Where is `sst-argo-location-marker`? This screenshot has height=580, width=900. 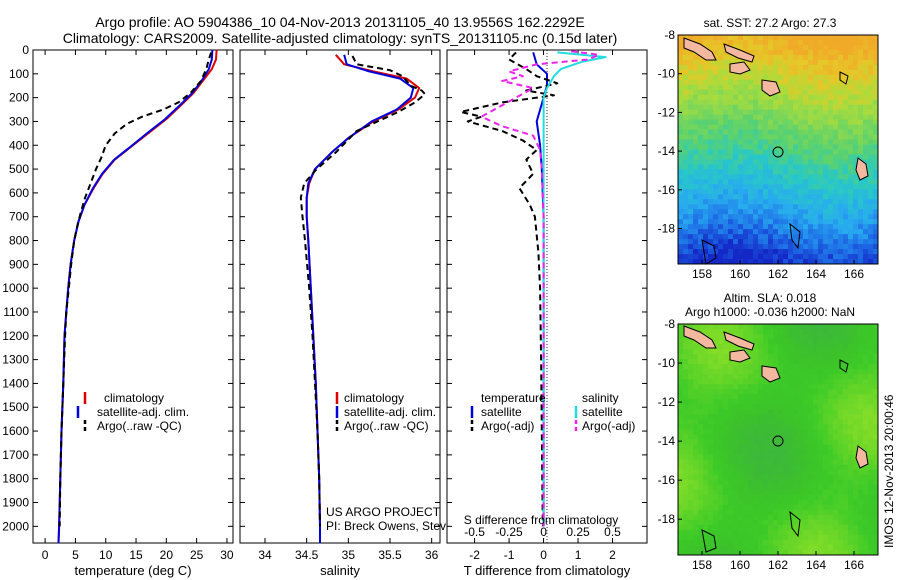
sst-argo-location-marker is located at coordinates (778, 152).